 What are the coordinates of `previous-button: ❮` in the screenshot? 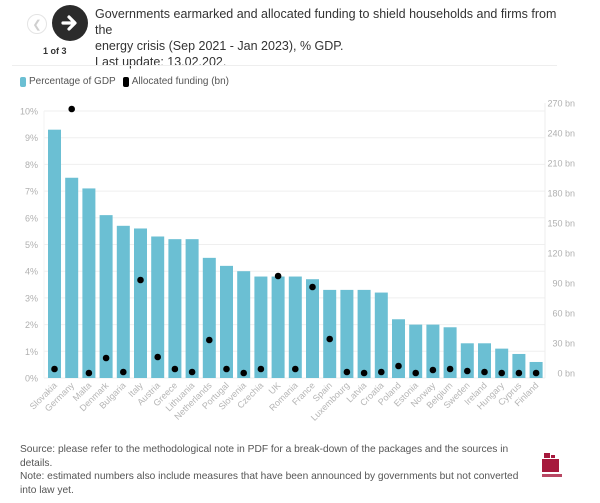 It's located at (37, 24).